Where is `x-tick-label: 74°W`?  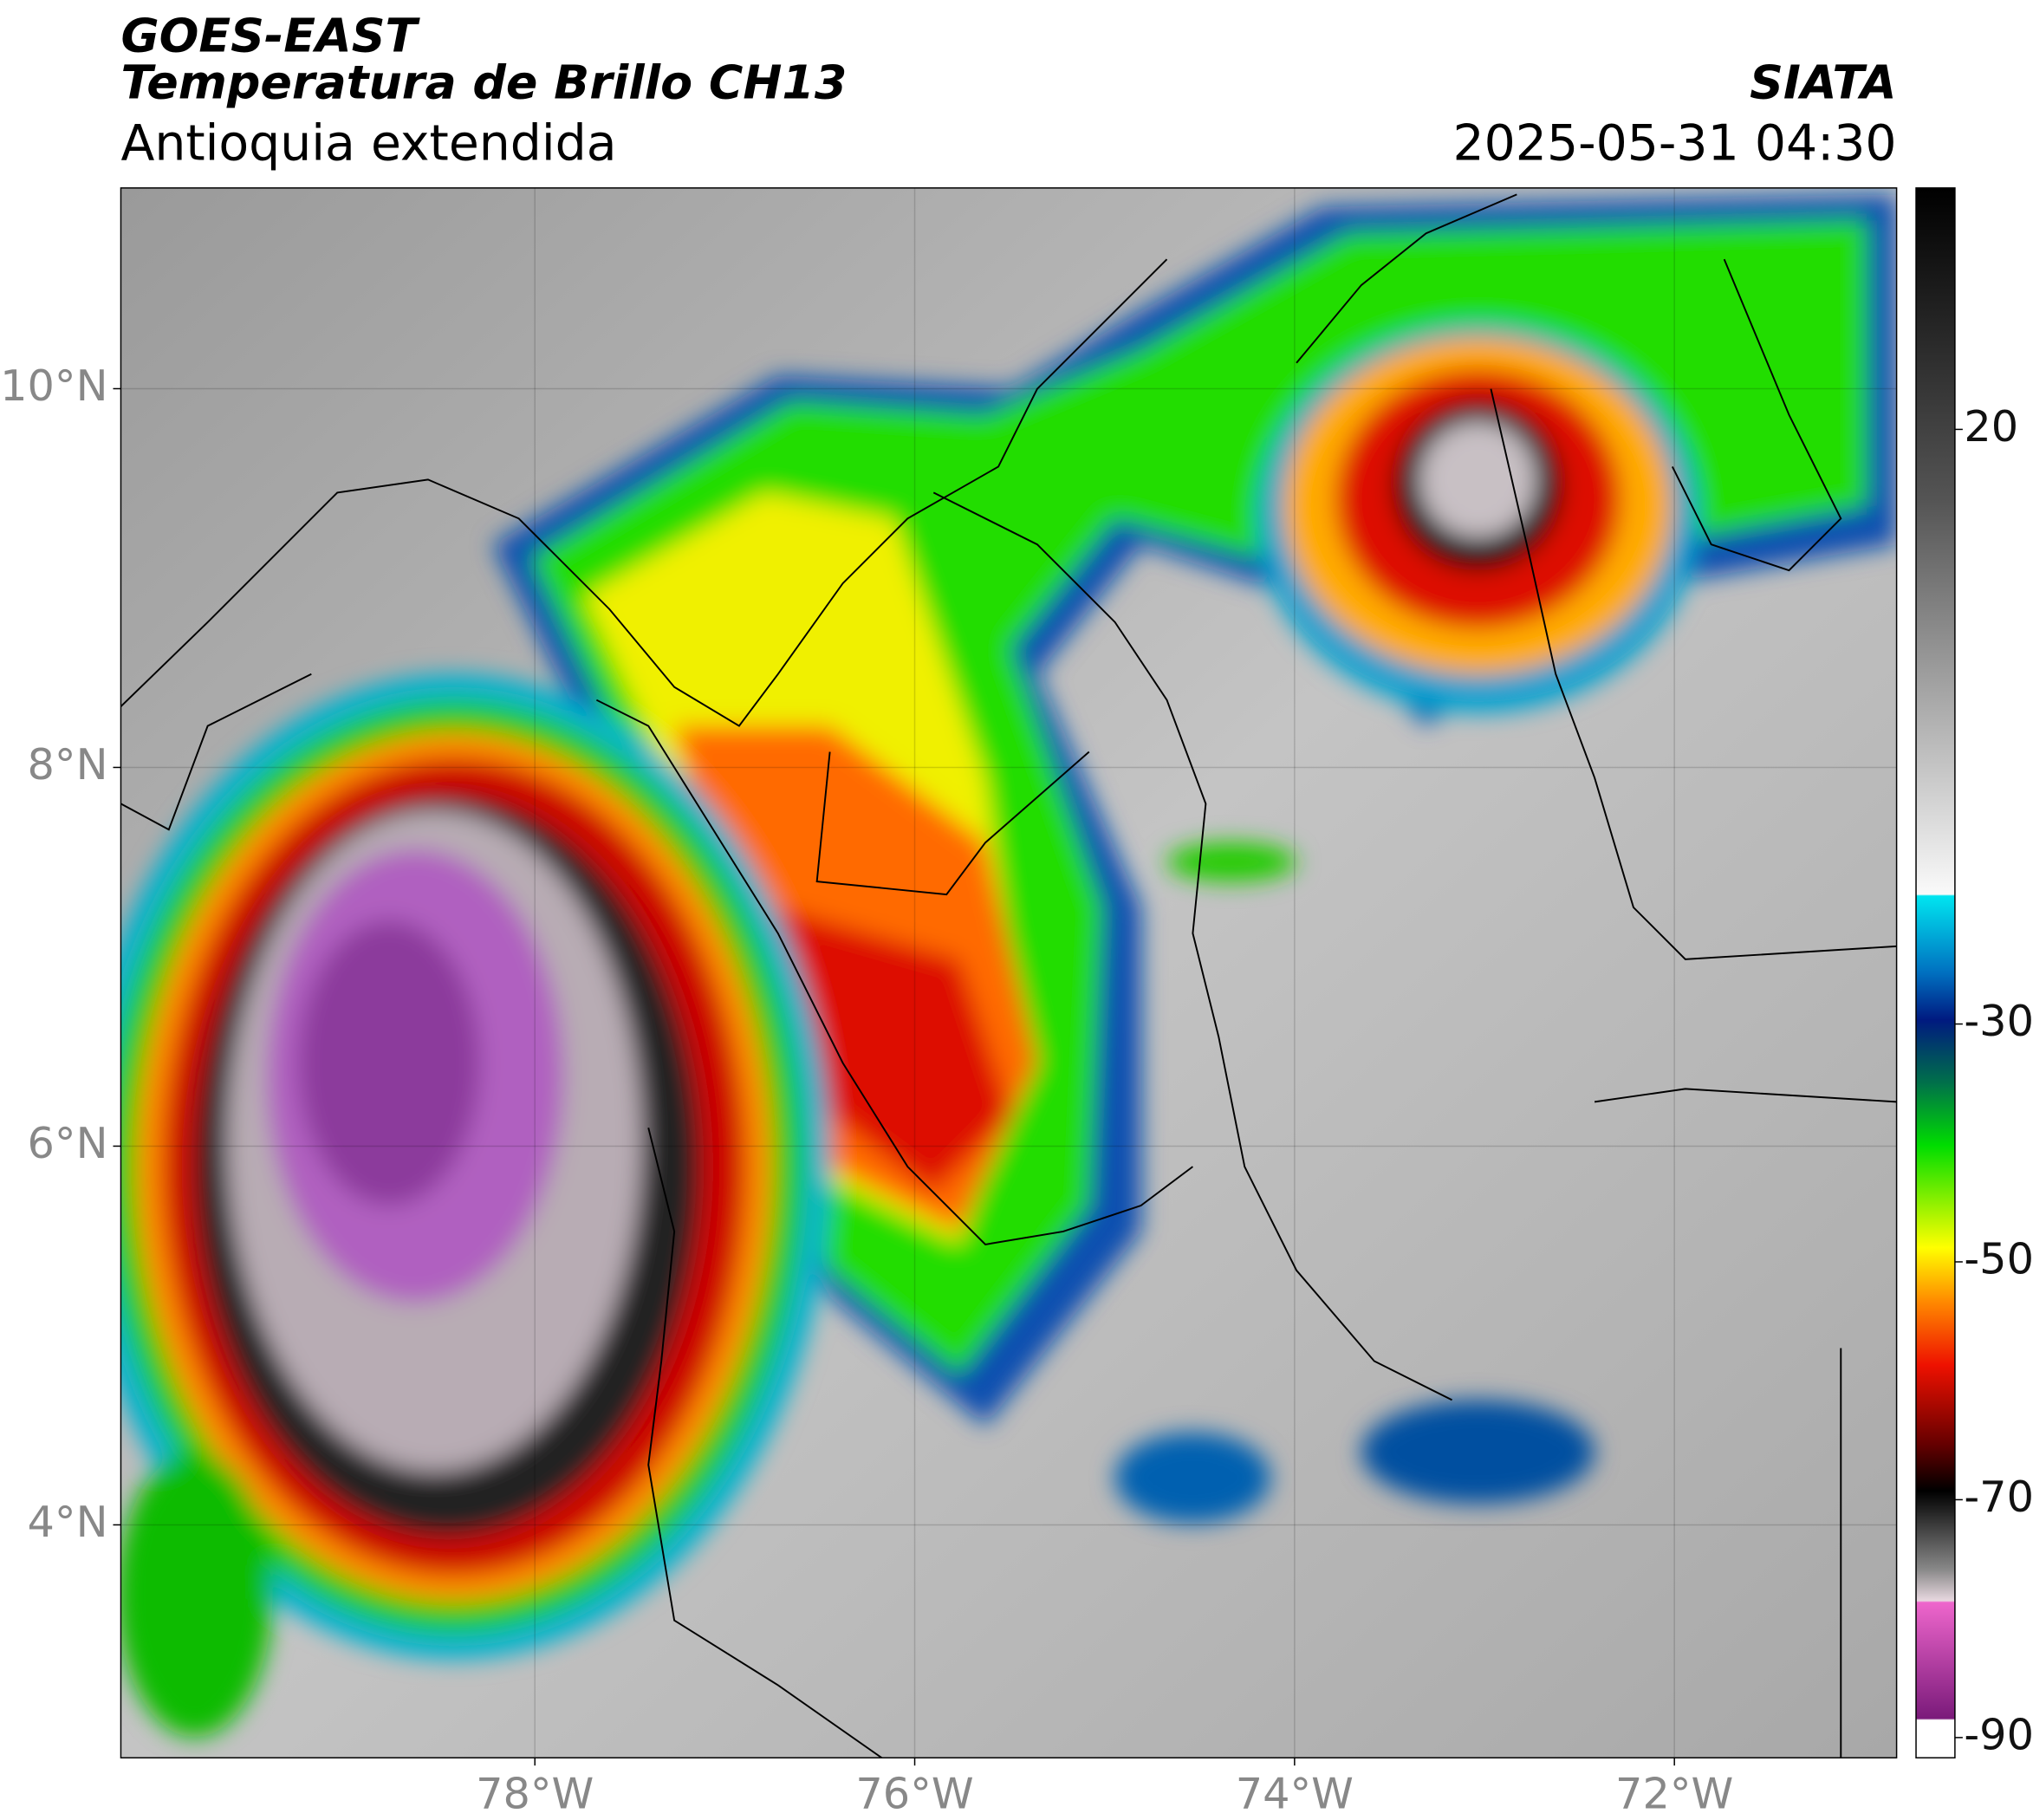 x-tick-label: 74°W is located at coordinates (1295, 1794).